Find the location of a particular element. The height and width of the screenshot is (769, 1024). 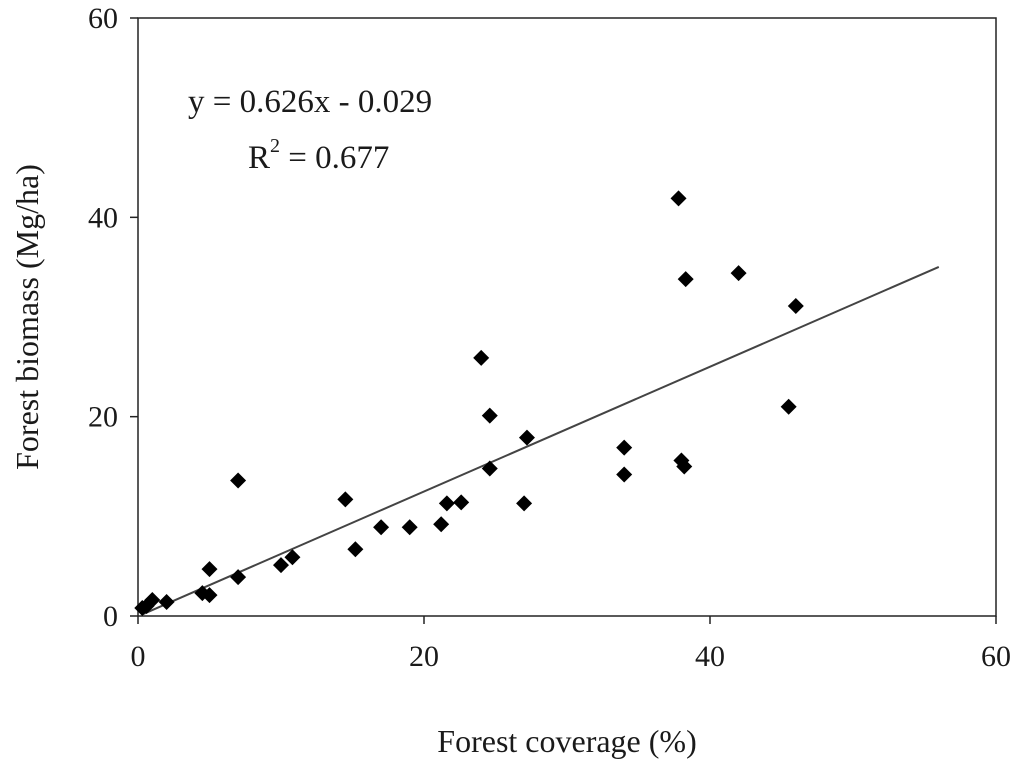

y-tick-label: 60 is located at coordinates (103, 18).